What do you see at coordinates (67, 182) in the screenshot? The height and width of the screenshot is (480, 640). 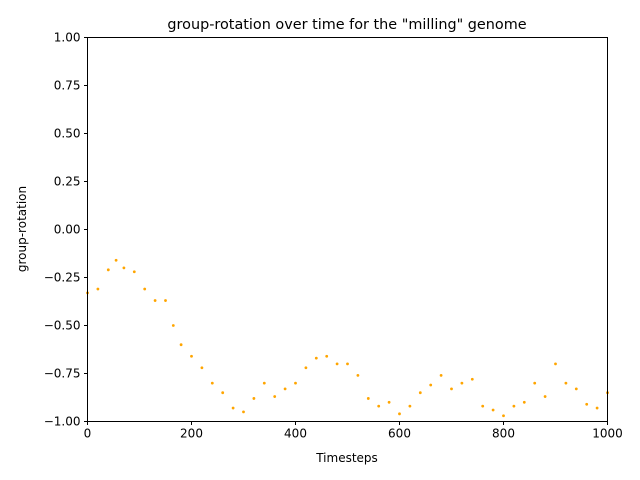 I see `y-tick-label: 0.25` at bounding box center [67, 182].